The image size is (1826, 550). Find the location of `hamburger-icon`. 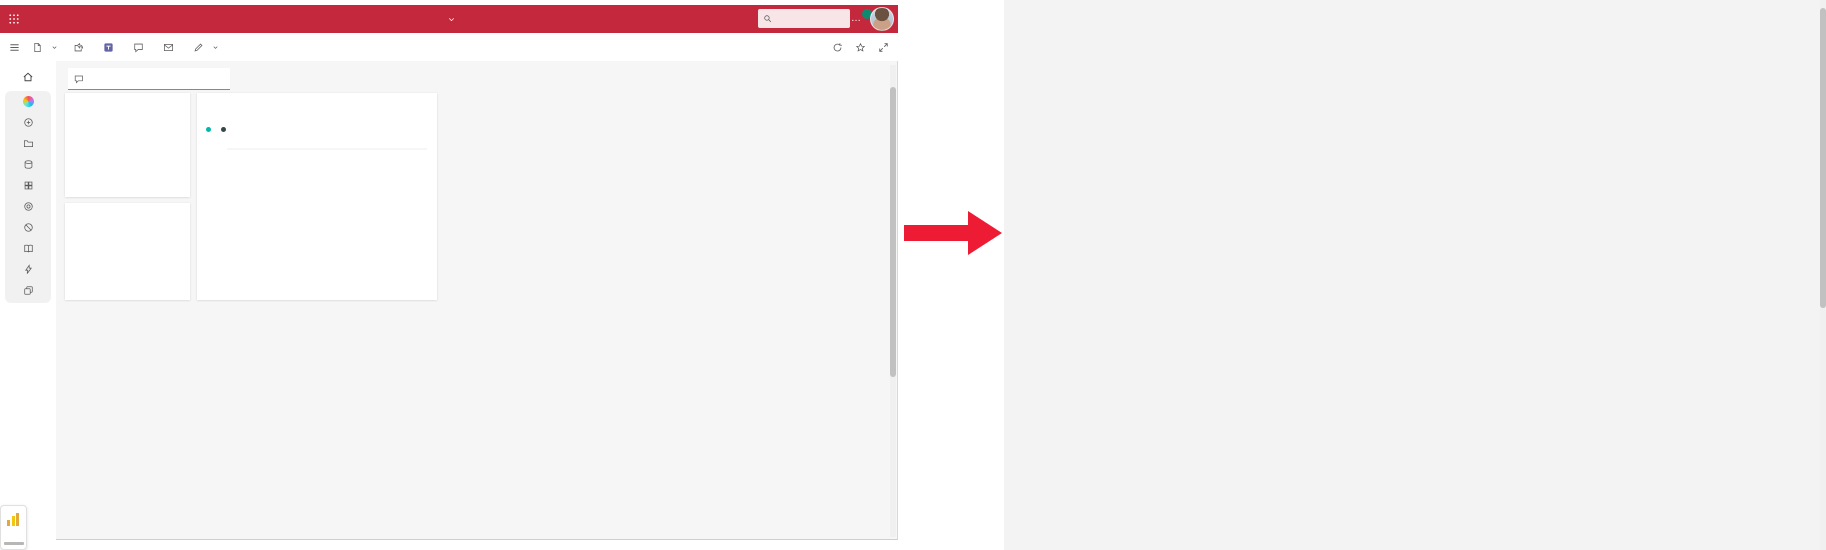

hamburger-icon is located at coordinates (14, 47).